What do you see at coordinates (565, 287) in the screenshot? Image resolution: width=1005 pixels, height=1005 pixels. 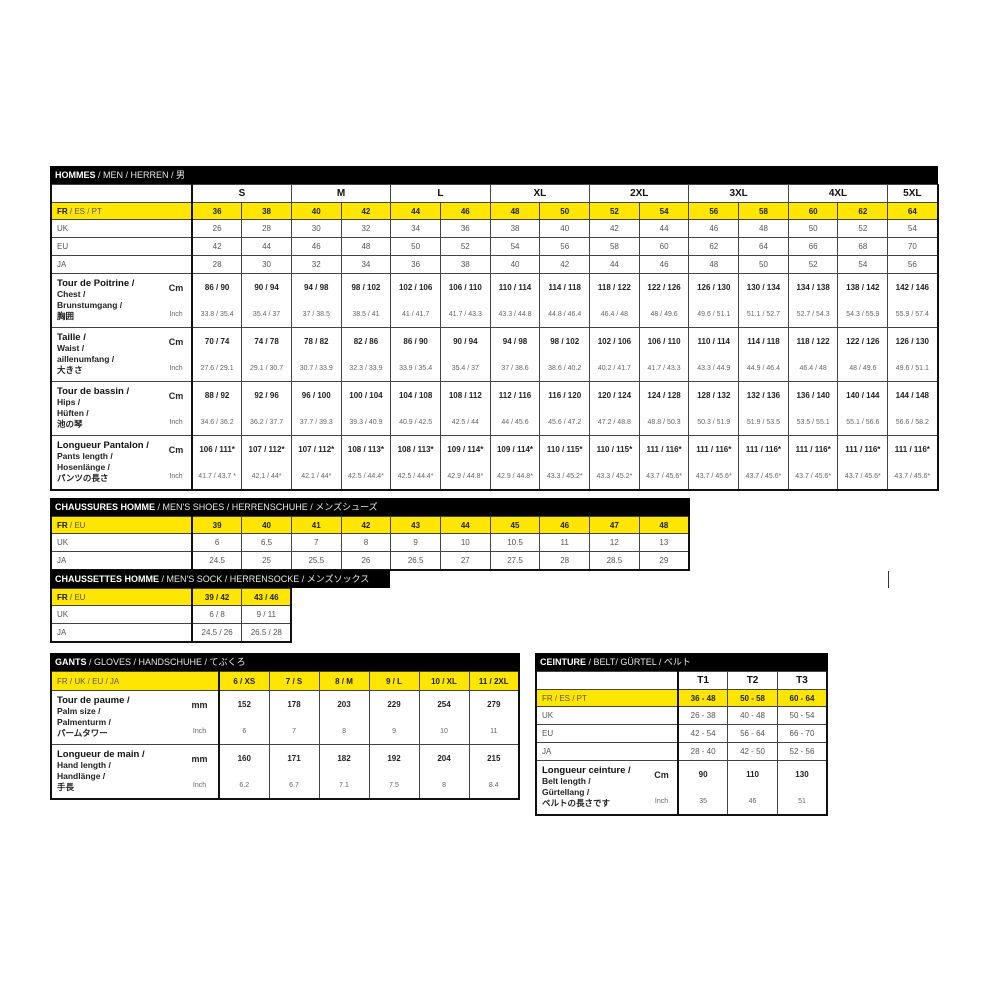 I see `measure-cell: 114 / 118` at bounding box center [565, 287].